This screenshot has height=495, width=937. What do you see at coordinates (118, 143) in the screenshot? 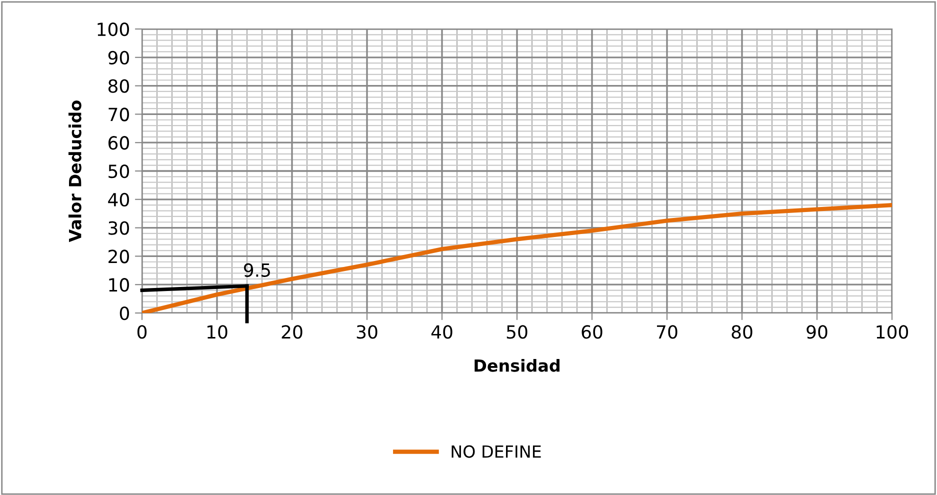
I see `y-tick-label: 60` at bounding box center [118, 143].